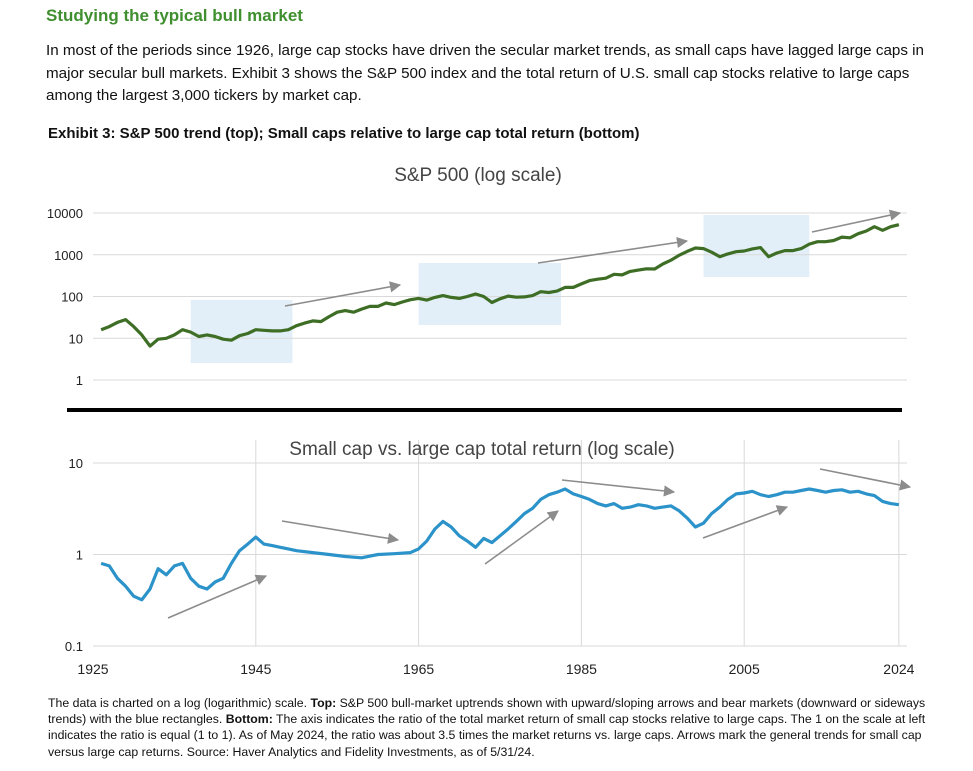 This screenshot has height=771, width=973. I want to click on x-tick-label: 1925, so click(92, 669).